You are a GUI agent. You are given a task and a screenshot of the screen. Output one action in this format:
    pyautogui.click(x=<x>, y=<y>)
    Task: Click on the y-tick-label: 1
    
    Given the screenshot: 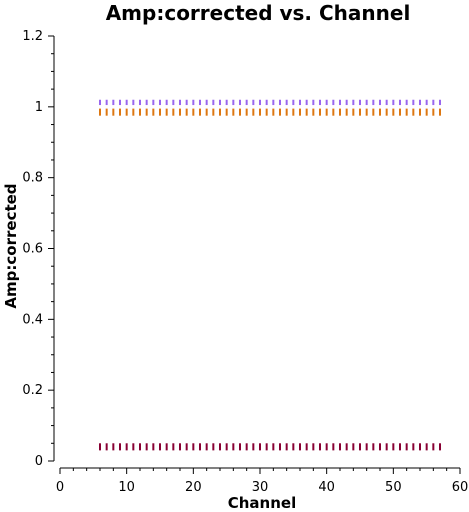 What is the action you would take?
    pyautogui.click(x=39, y=107)
    